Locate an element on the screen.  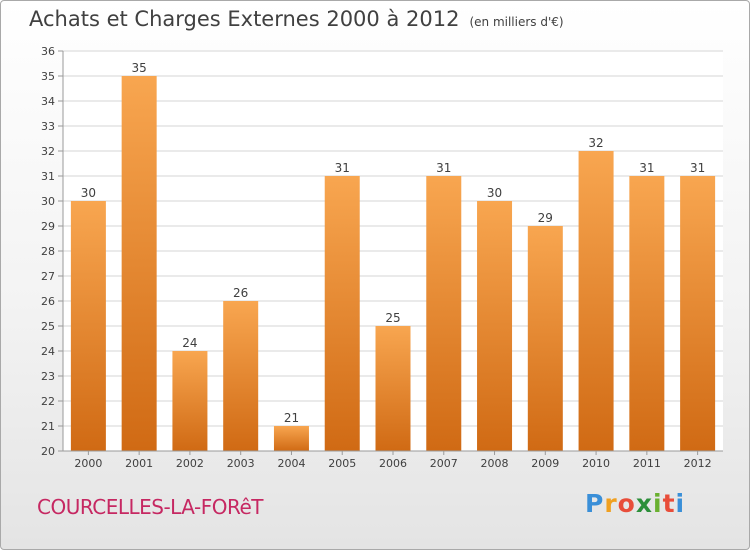
y-tick-label-32: 32 is located at coordinates (48, 151).